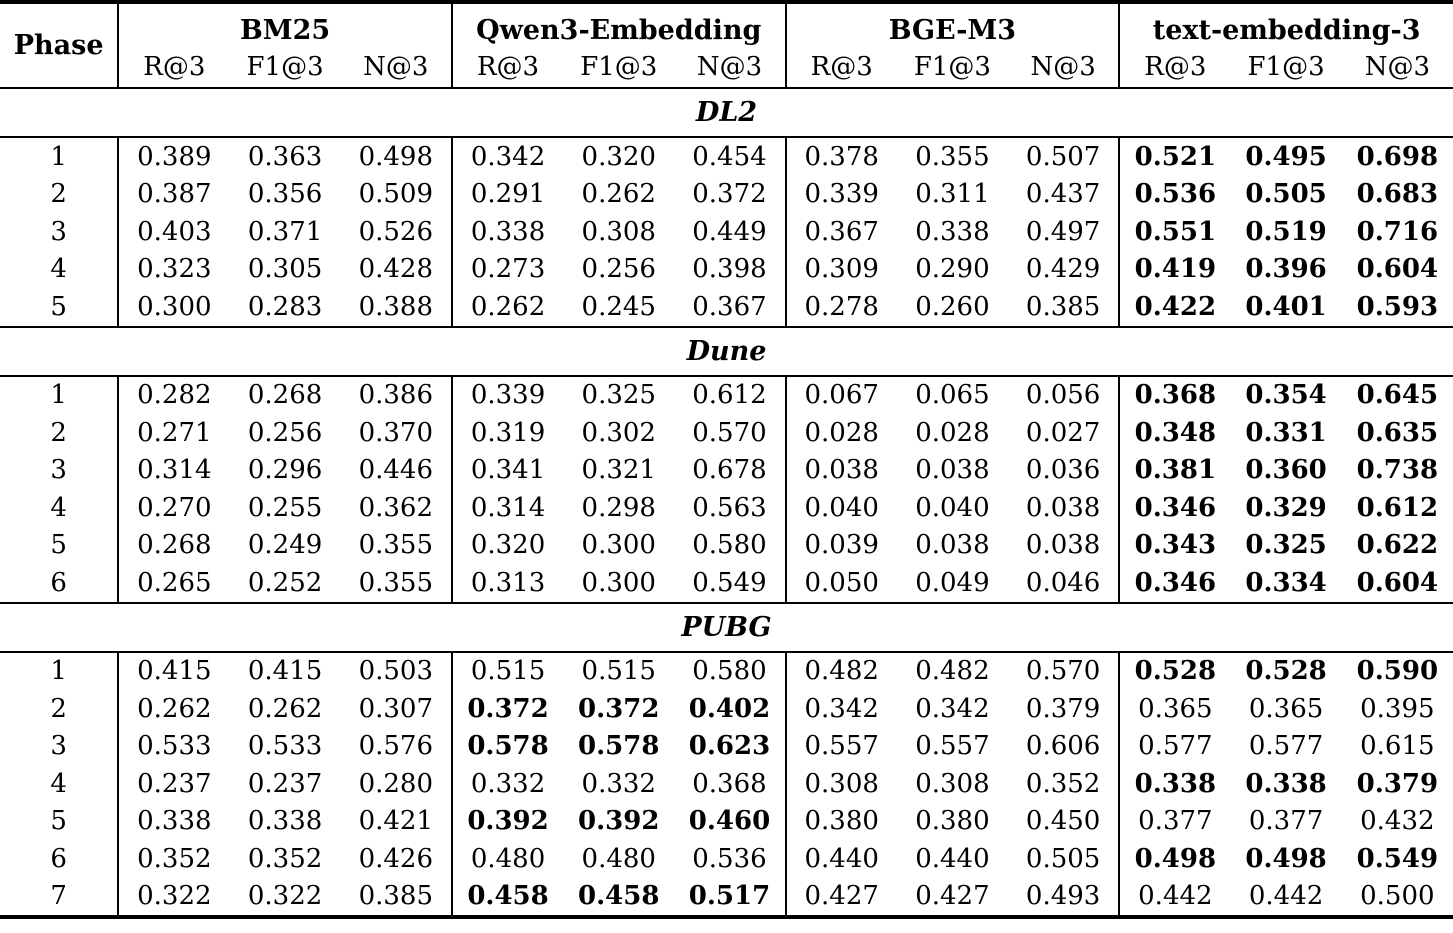 The width and height of the screenshot is (1453, 933). Describe the element at coordinates (726, 113) in the screenshot. I see `section-label: DL2` at that location.